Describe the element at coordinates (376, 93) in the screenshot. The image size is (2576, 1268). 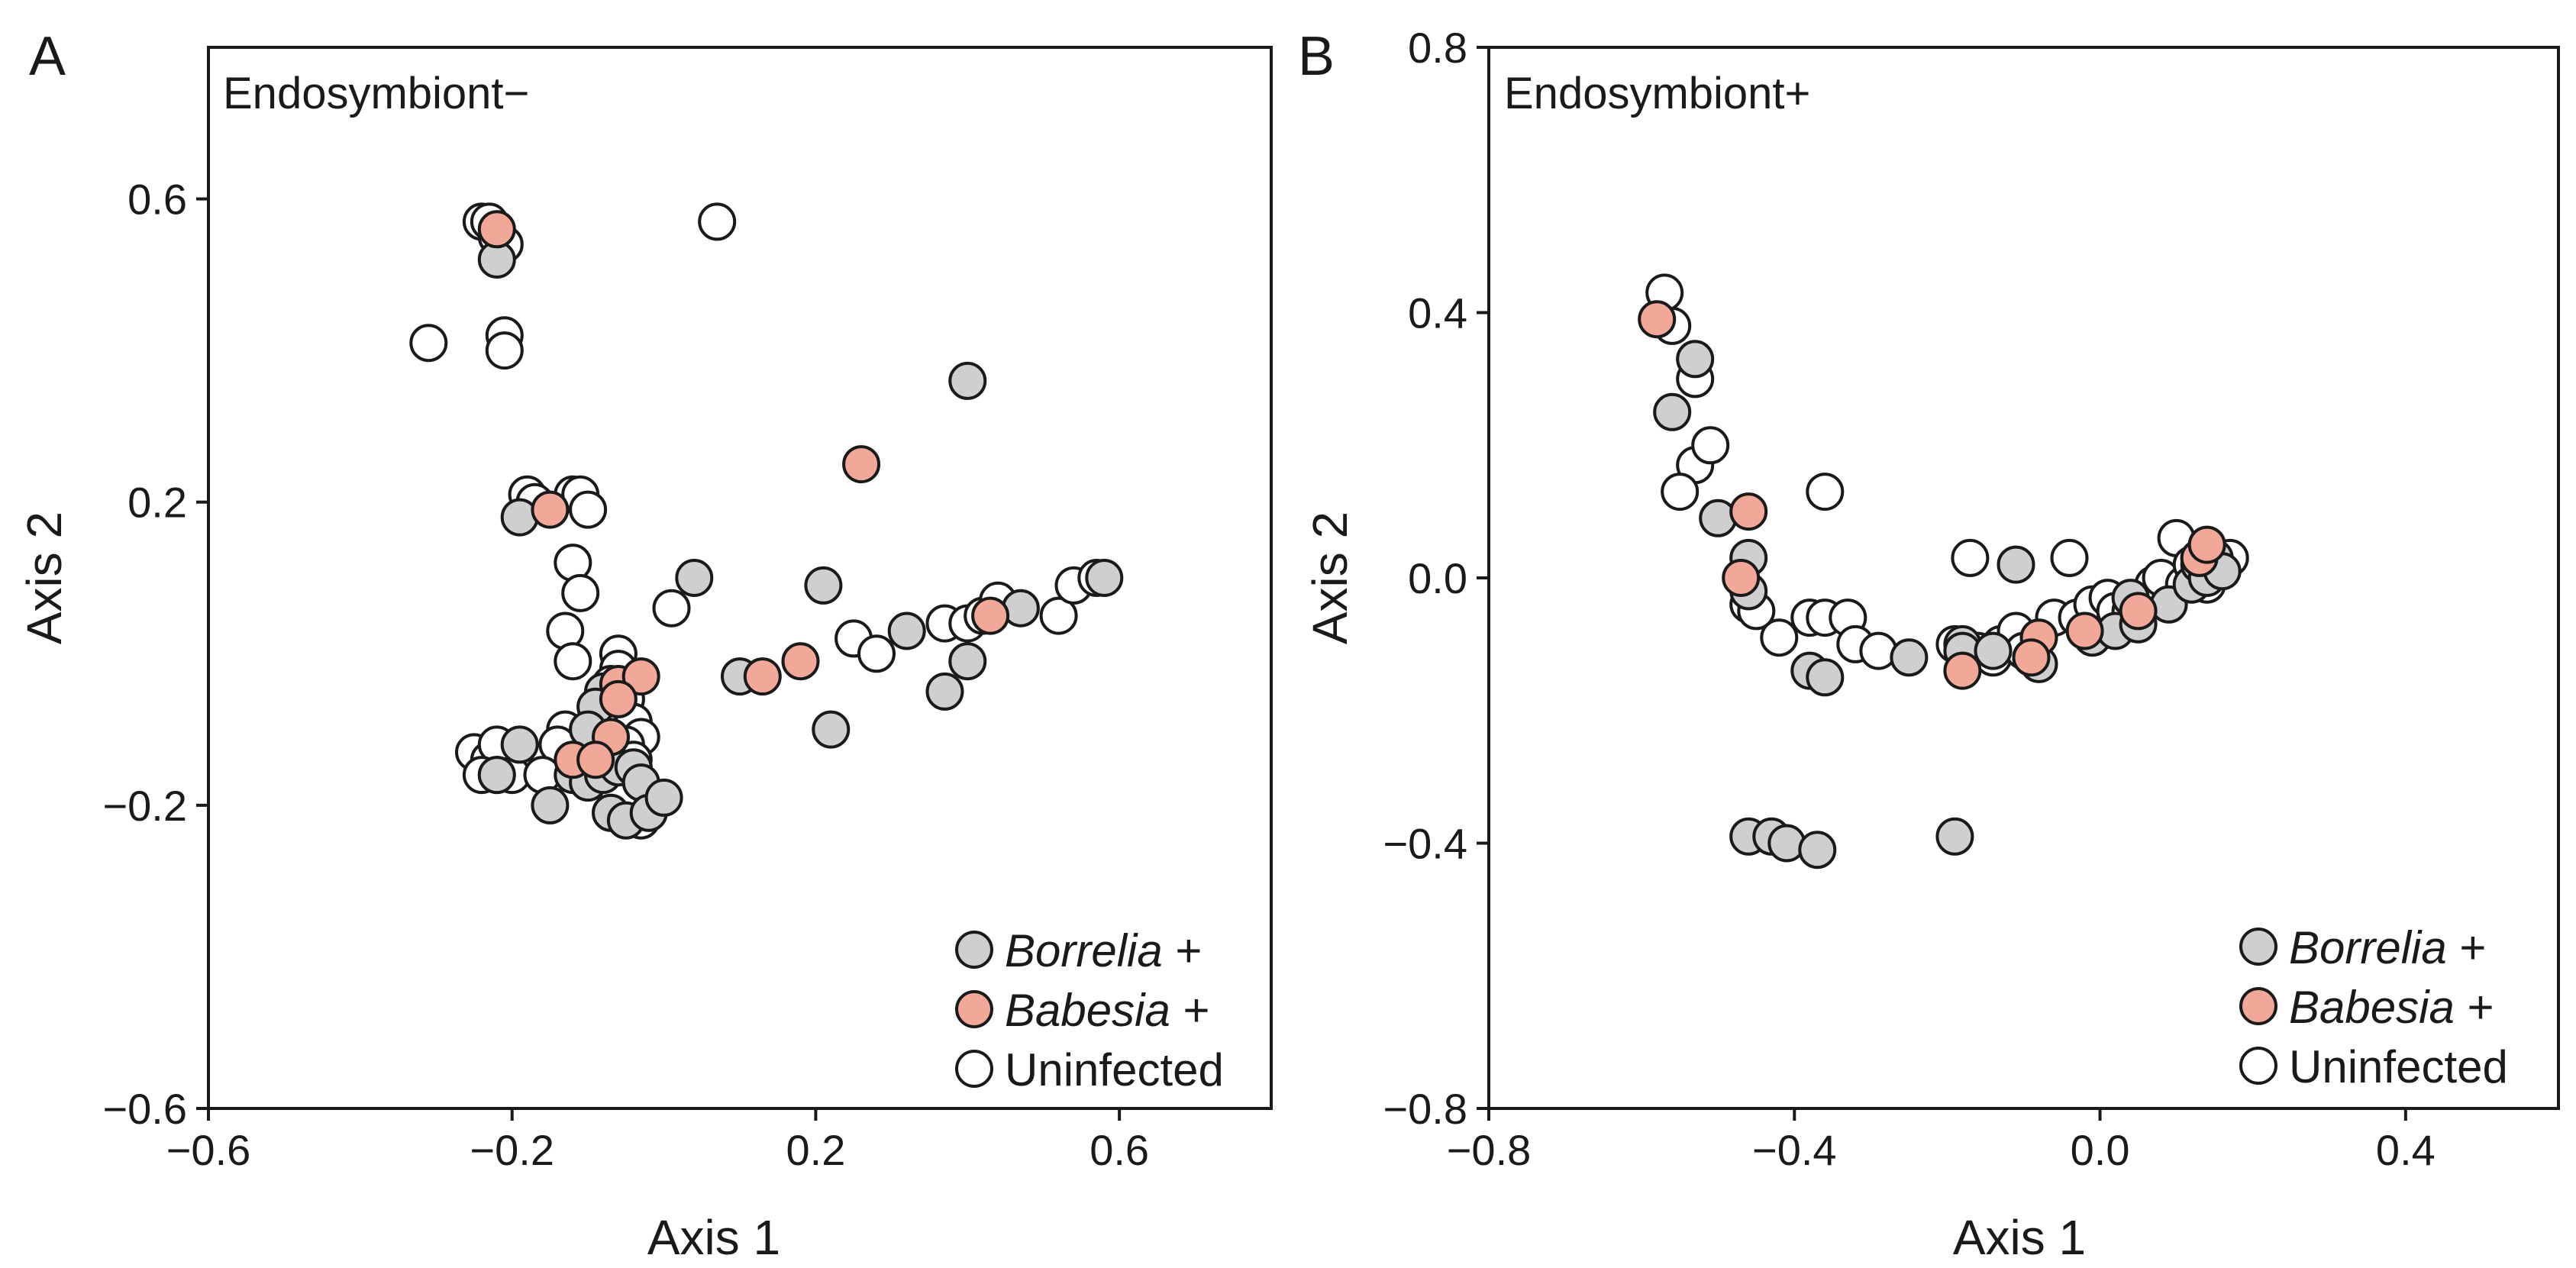
I see `panel-title: Endosymbiont−` at that location.